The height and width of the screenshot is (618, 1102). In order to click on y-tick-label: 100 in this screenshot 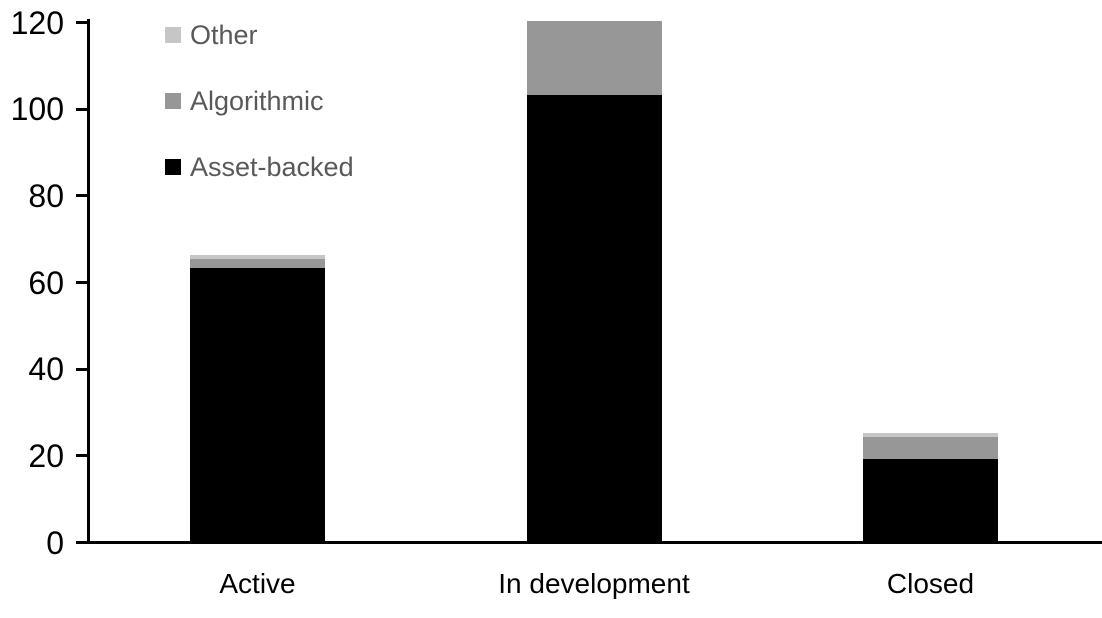, I will do `click(37, 109)`.